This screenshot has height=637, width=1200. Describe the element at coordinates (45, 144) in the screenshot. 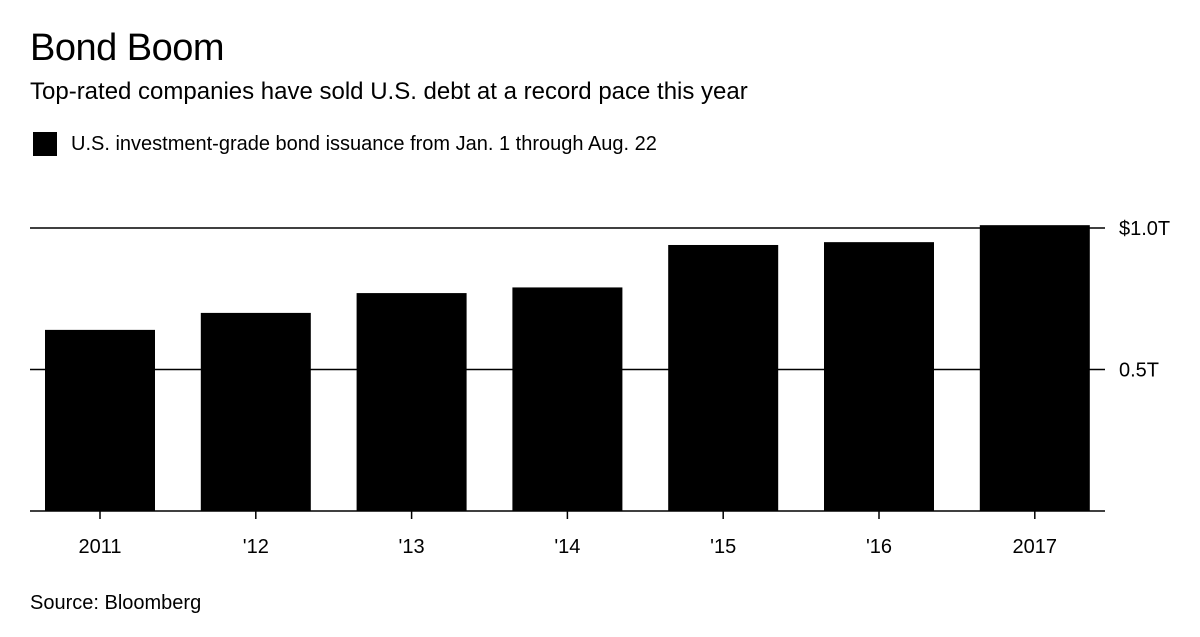

I see `legend-swatch` at that location.